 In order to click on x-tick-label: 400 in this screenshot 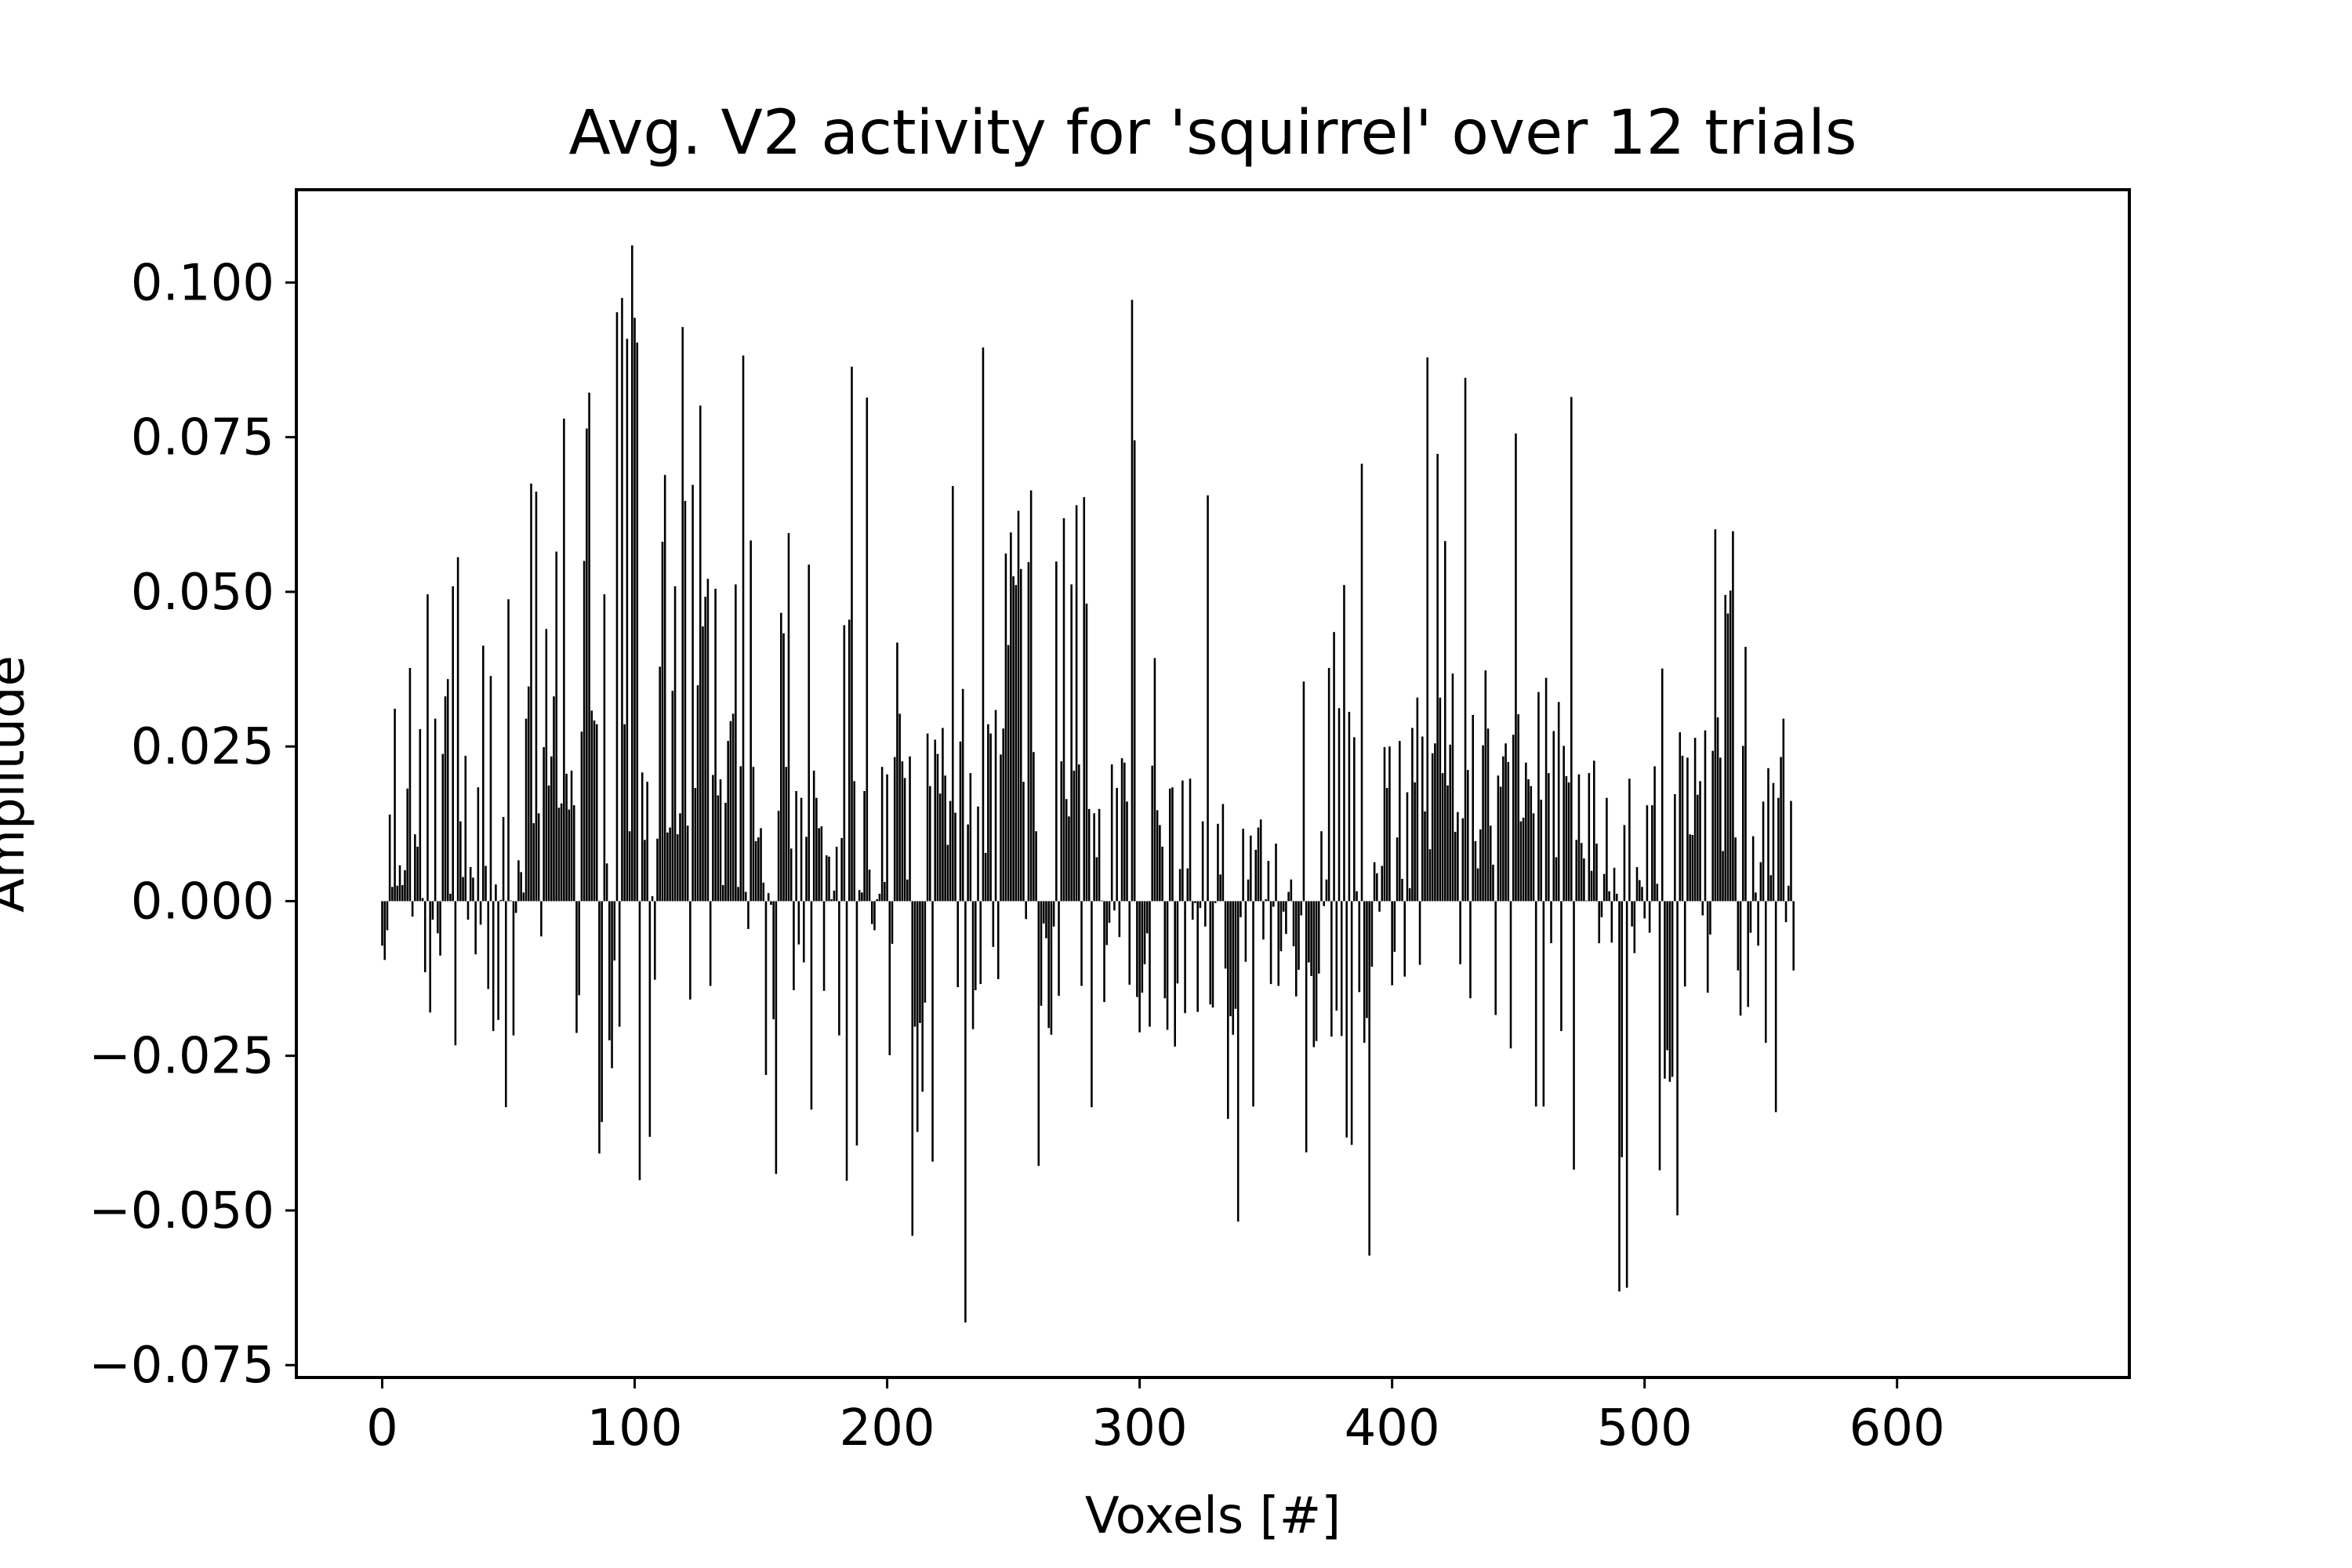, I will do `click(1392, 1428)`.